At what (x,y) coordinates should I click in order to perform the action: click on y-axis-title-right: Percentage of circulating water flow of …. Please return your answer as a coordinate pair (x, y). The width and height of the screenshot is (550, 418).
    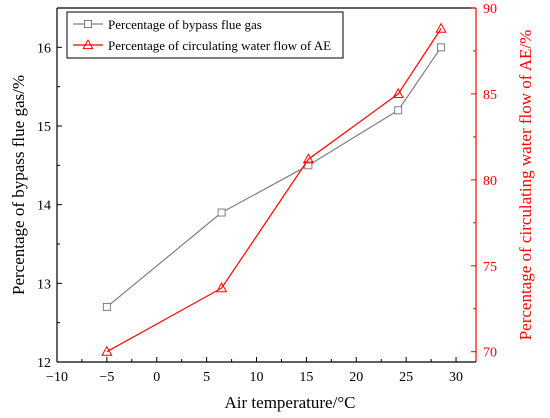
    Looking at the image, I should click on (525, 185).